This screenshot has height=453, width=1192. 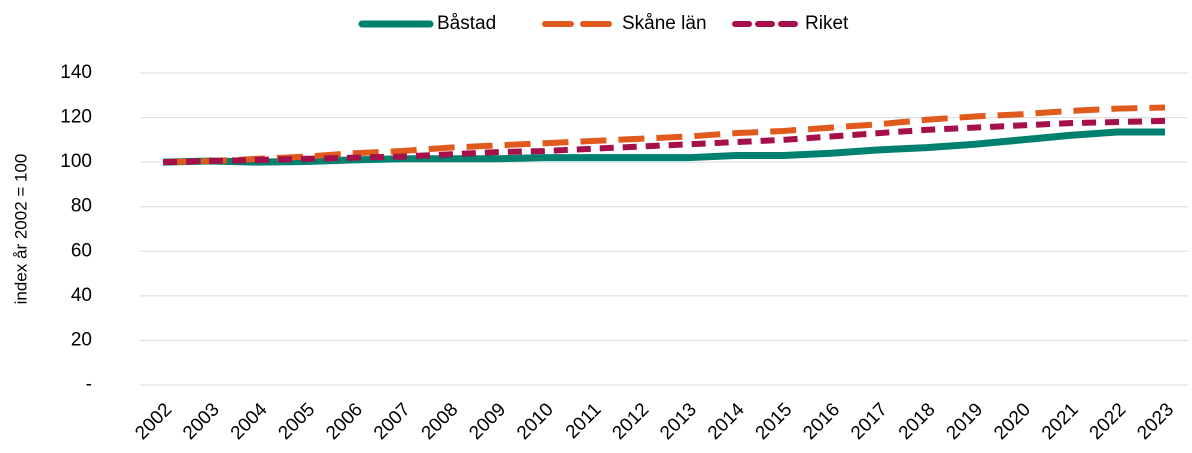 What do you see at coordinates (1060, 421) in the screenshot?
I see `x-tick-label: 2021` at bounding box center [1060, 421].